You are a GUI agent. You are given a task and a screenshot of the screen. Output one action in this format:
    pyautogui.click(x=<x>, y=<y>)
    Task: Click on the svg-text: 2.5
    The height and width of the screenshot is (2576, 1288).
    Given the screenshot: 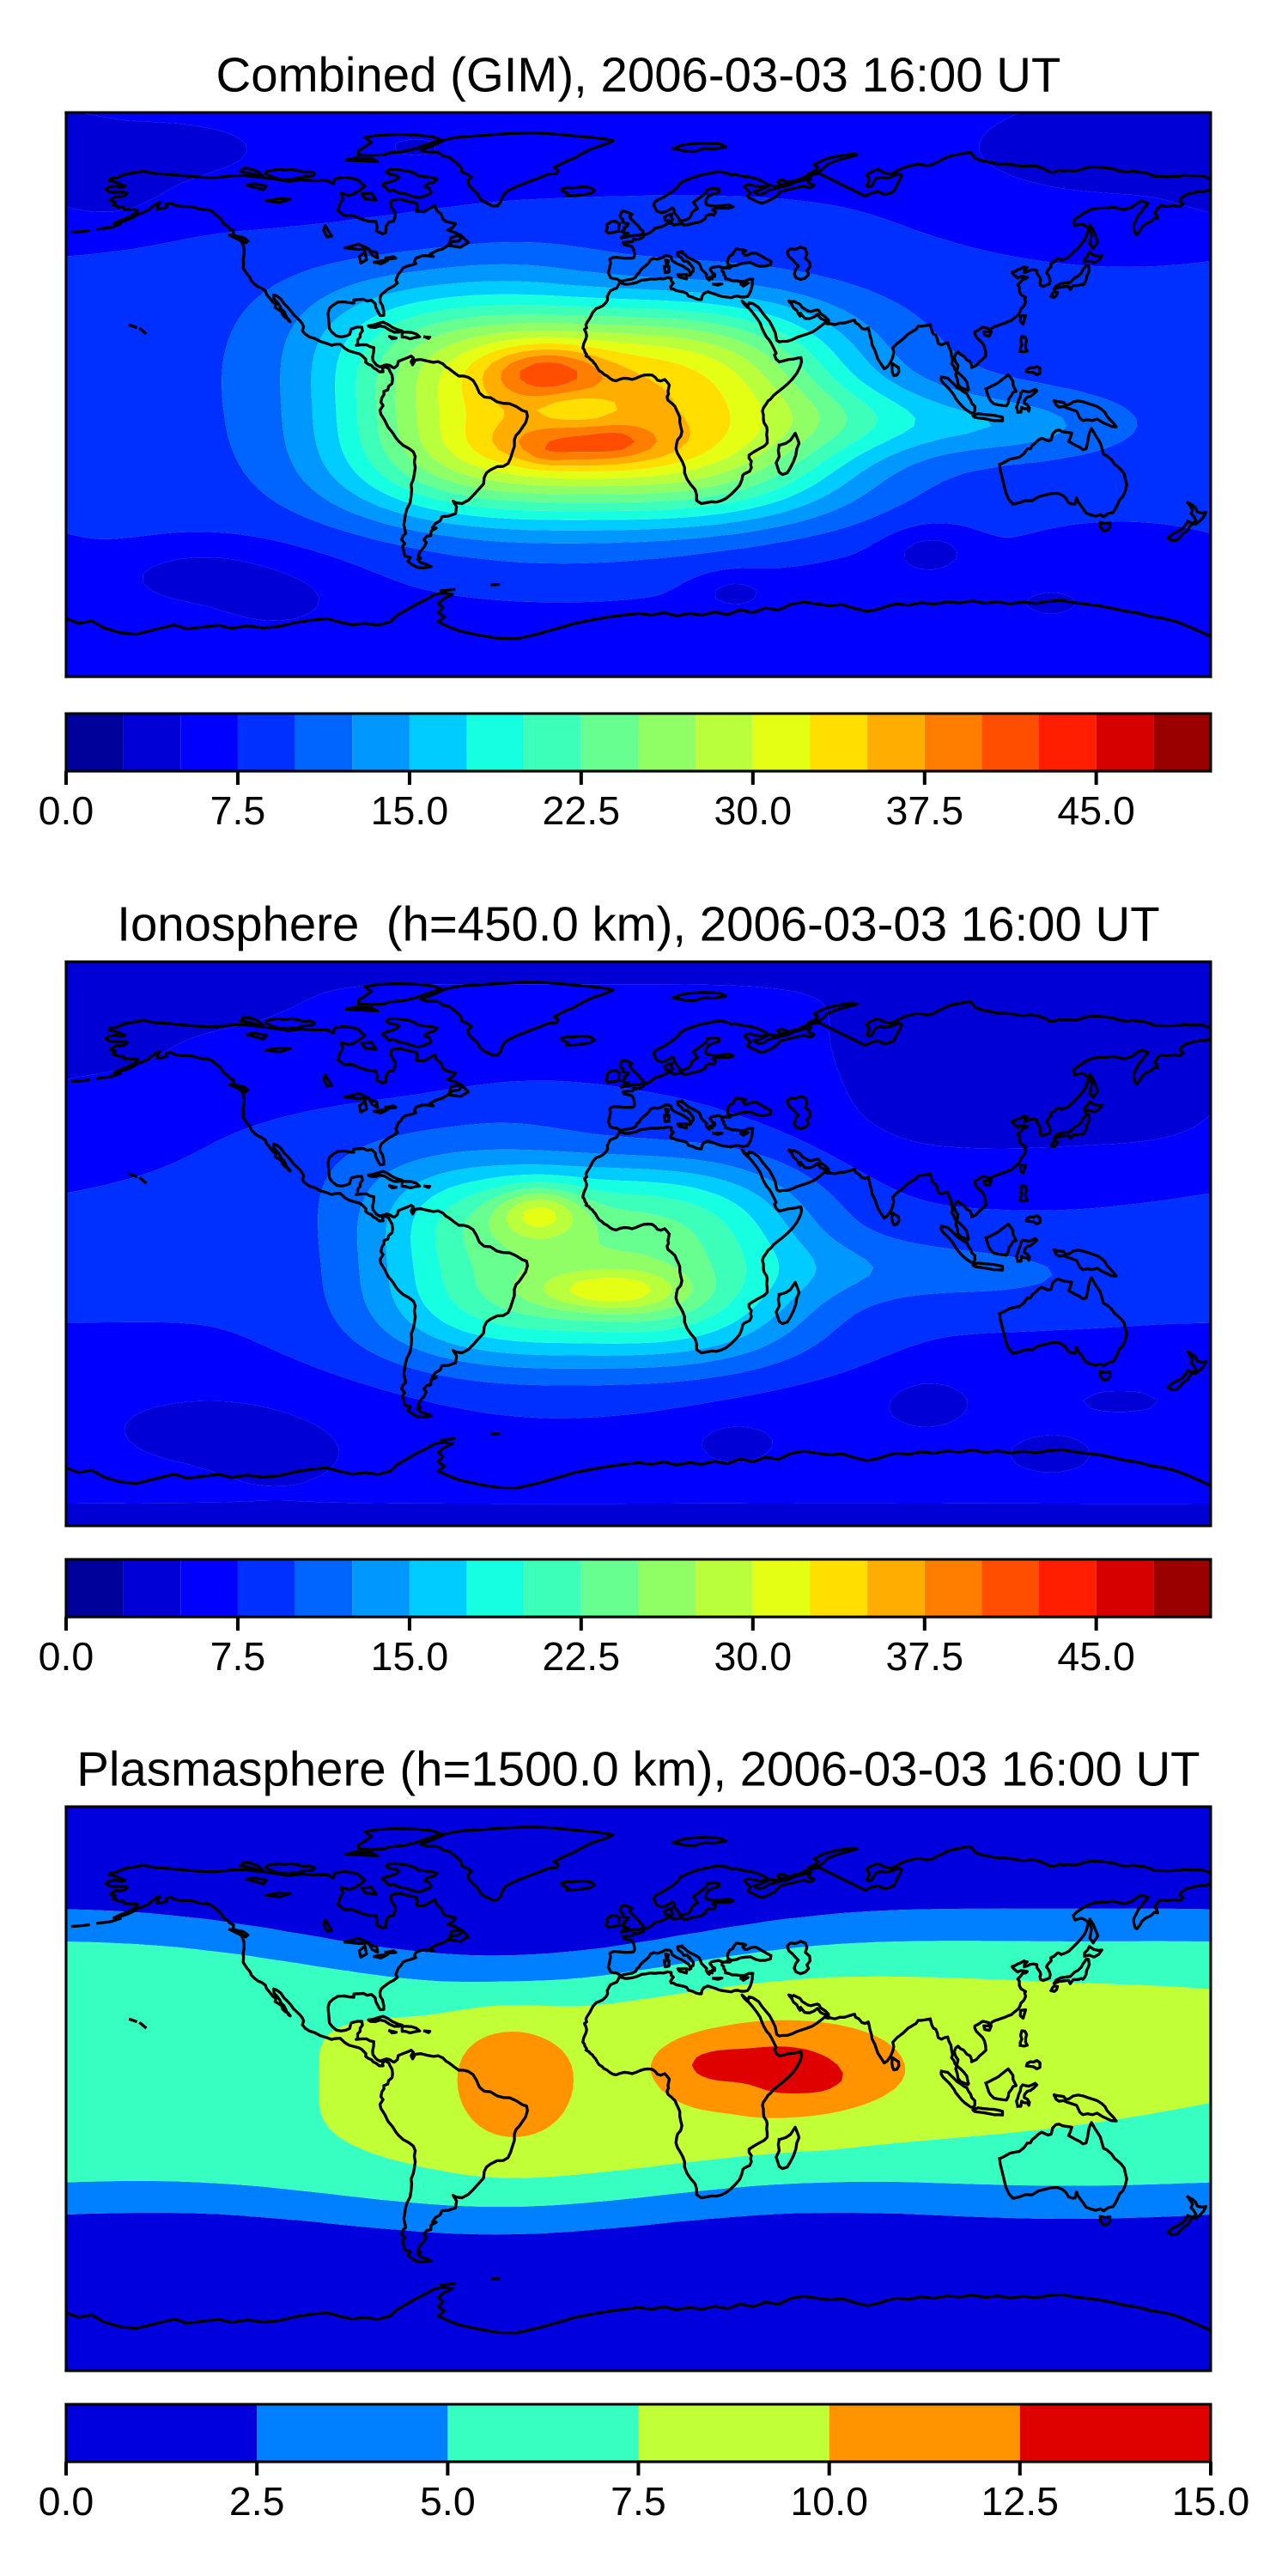 What is the action you would take?
    pyautogui.click(x=257, y=2501)
    